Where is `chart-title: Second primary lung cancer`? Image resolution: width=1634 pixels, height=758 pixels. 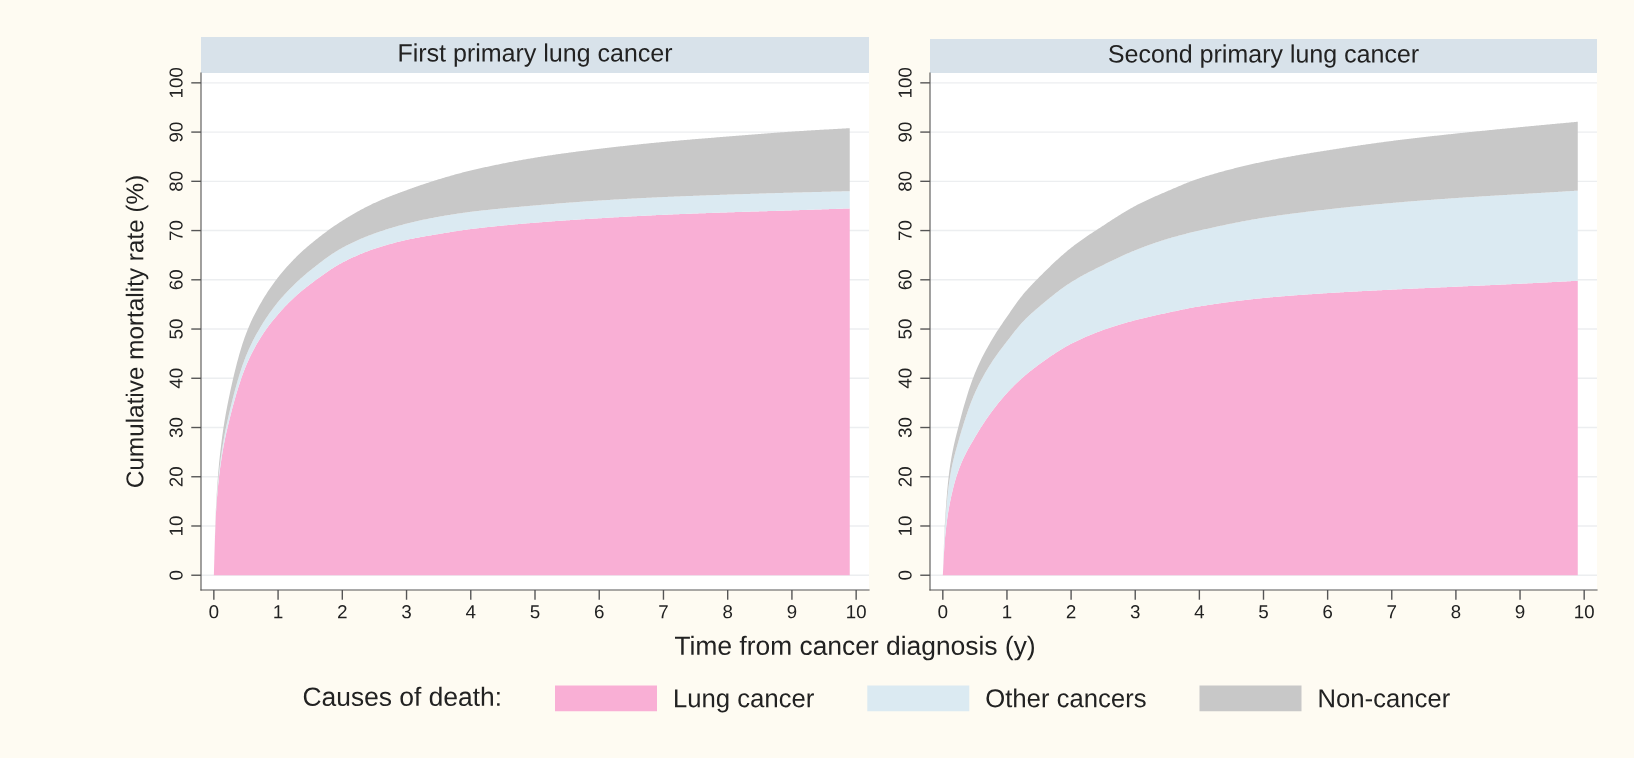 chart-title: Second primary lung cancer is located at coordinates (1264, 56).